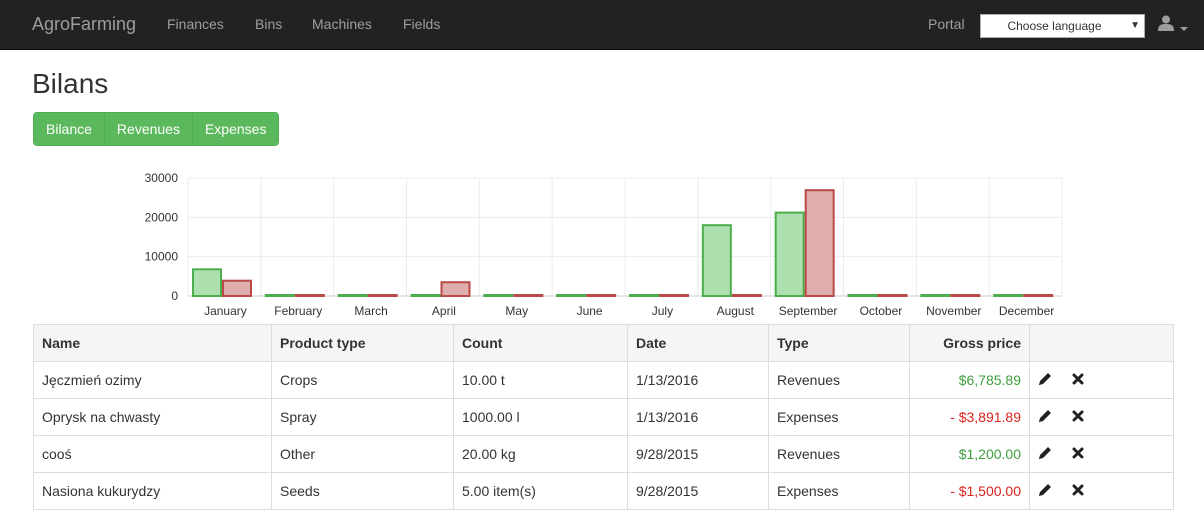 The width and height of the screenshot is (1204, 512). I want to click on cell-product-type: Spray, so click(362, 417).